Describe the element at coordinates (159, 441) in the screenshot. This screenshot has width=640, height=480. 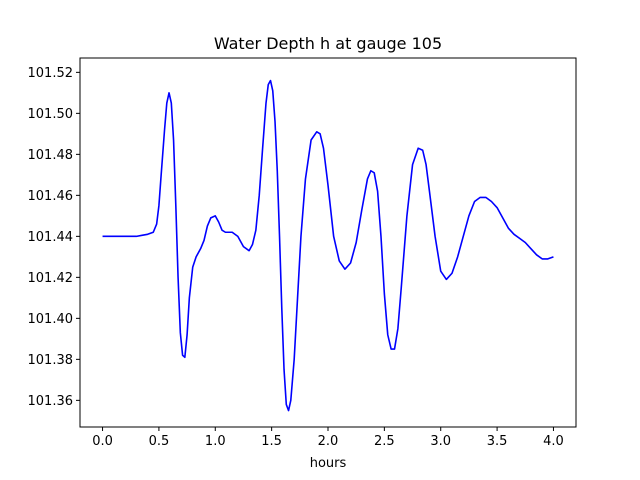
I see `x-tick-label: 0.5` at that location.